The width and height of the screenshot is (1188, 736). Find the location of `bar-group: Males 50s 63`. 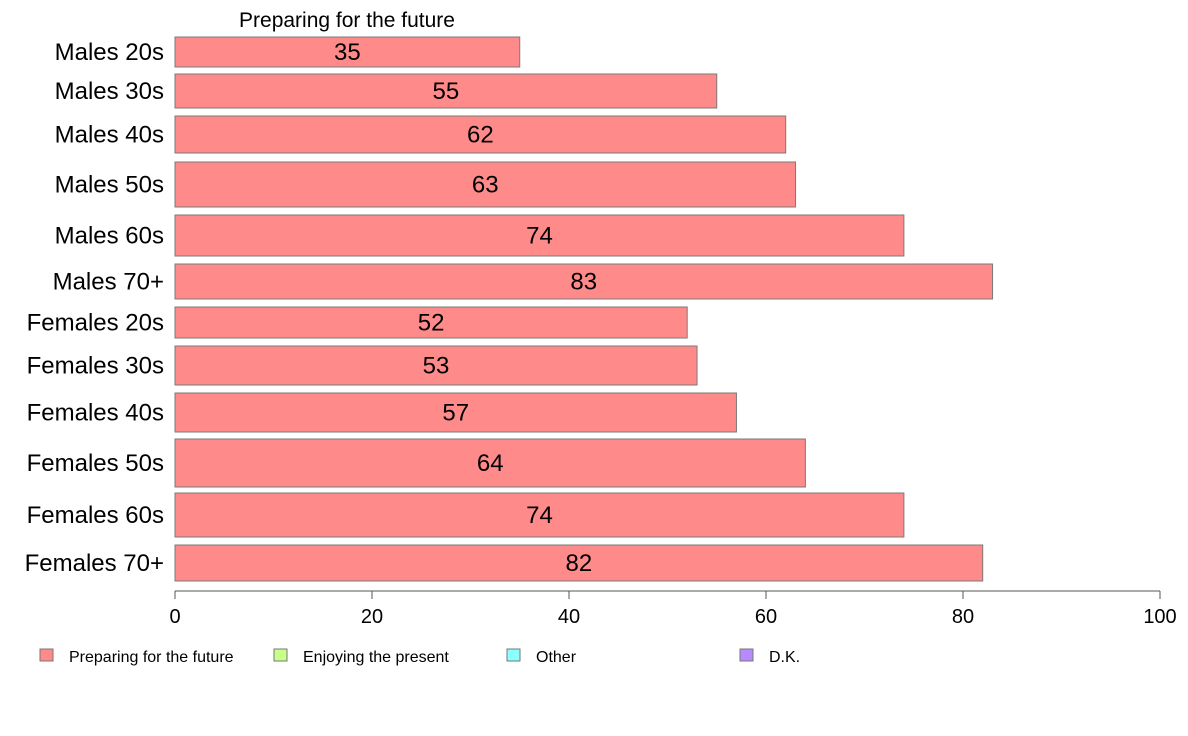

bar-group: Males 50s 63 is located at coordinates (426, 184).